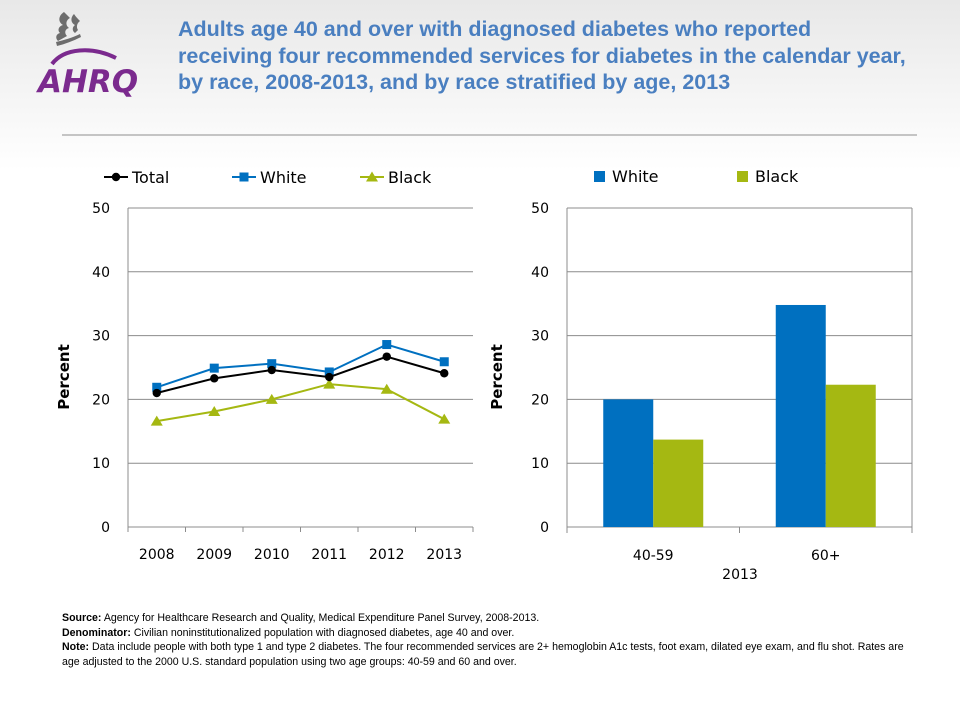 The width and height of the screenshot is (960, 720). I want to click on bar-chart-y-tick-label: 10, so click(540, 464).